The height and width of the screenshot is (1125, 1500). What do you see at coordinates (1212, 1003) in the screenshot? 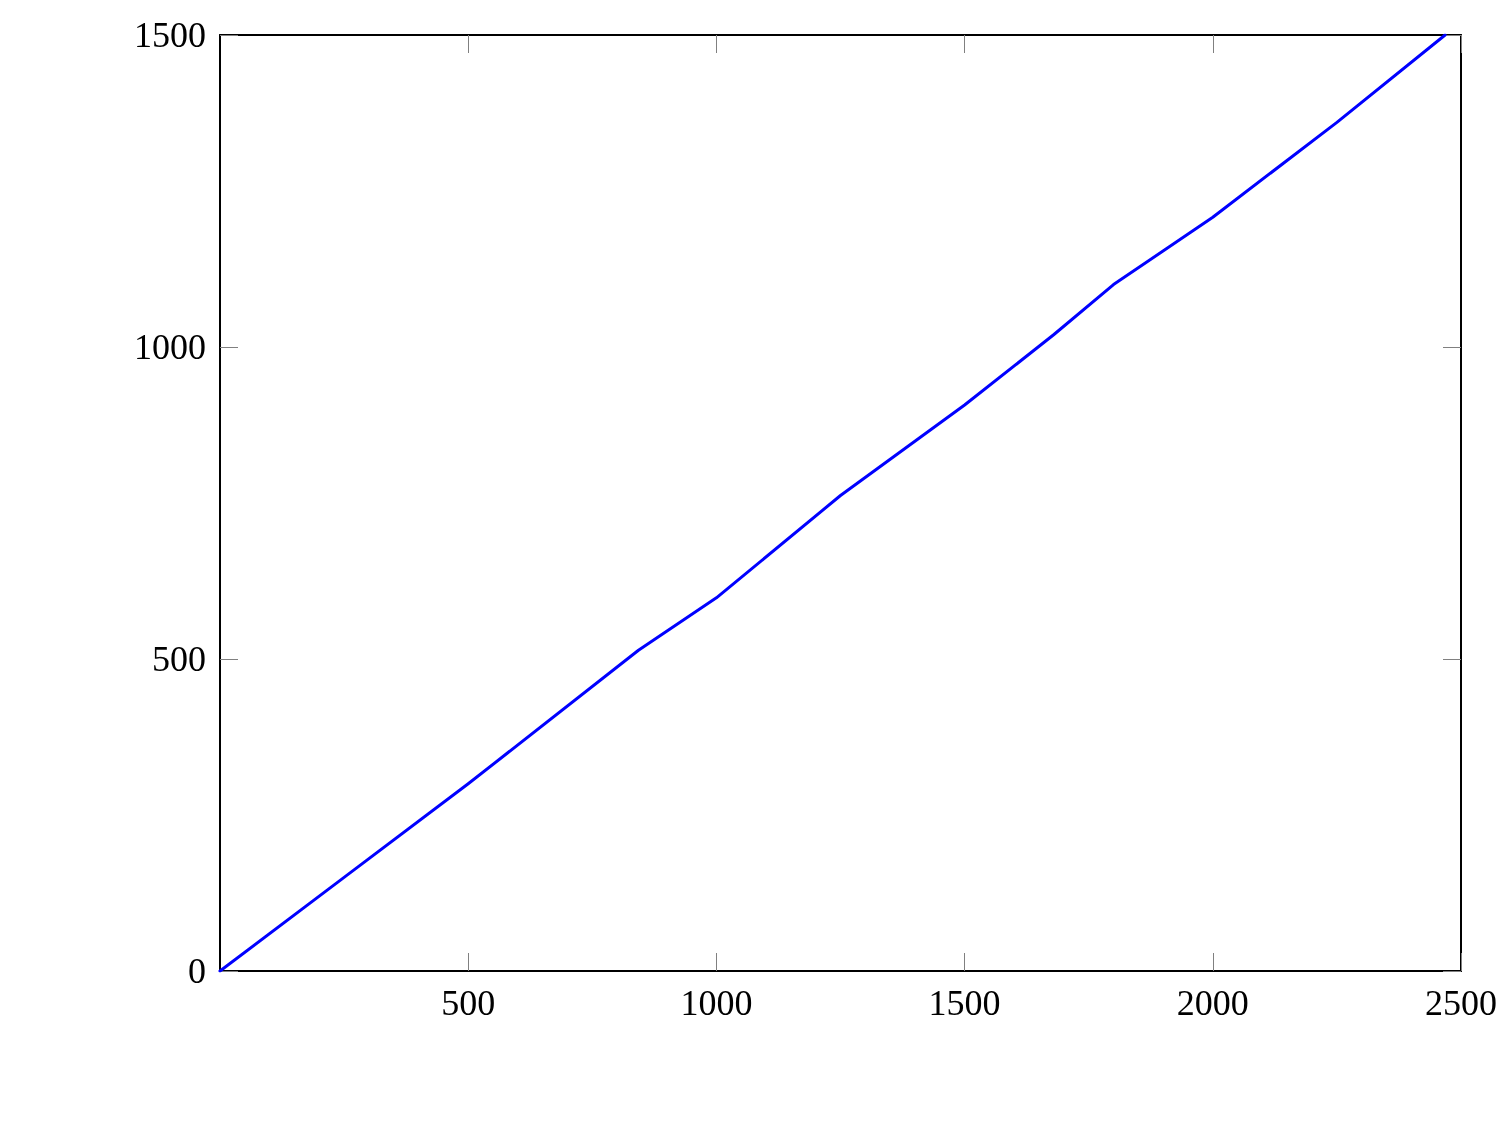
I see `x-tick-label: 2000` at bounding box center [1212, 1003].